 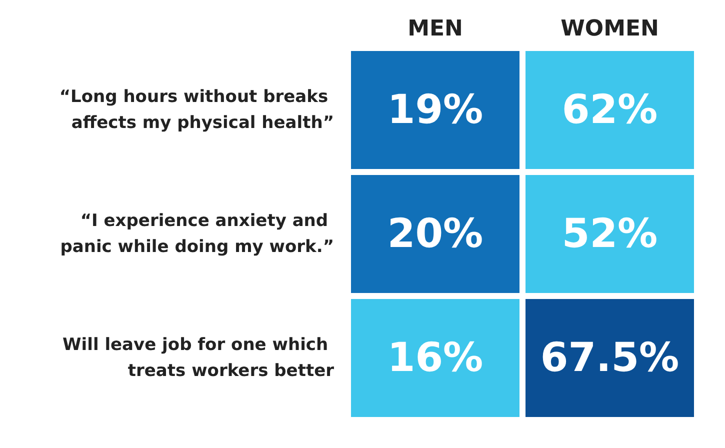 I want to click on data-label: 19%, so click(x=435, y=110).